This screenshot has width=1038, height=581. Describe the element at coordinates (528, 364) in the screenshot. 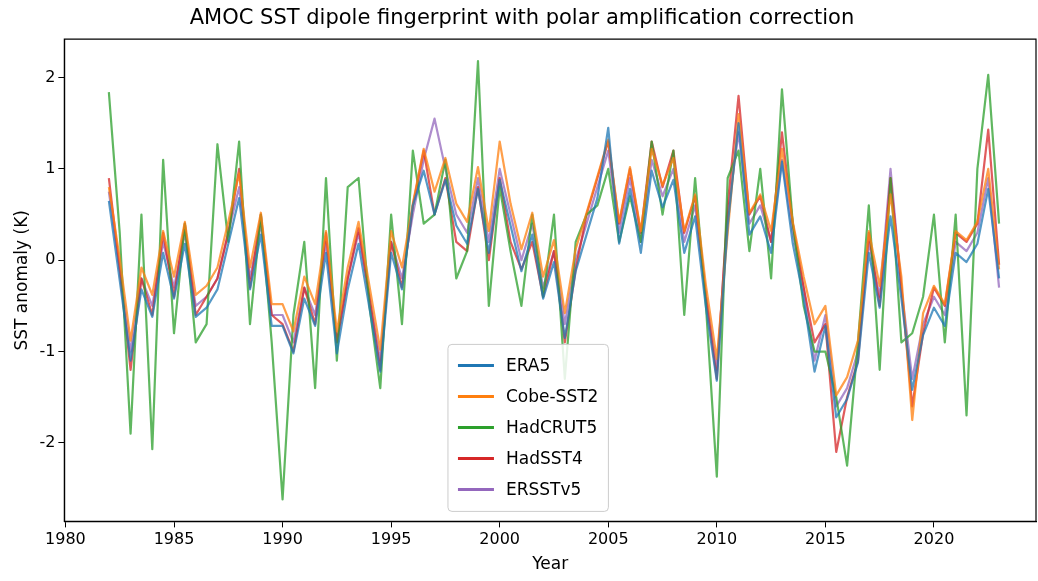

I see `legend-label: ERA5` at that location.